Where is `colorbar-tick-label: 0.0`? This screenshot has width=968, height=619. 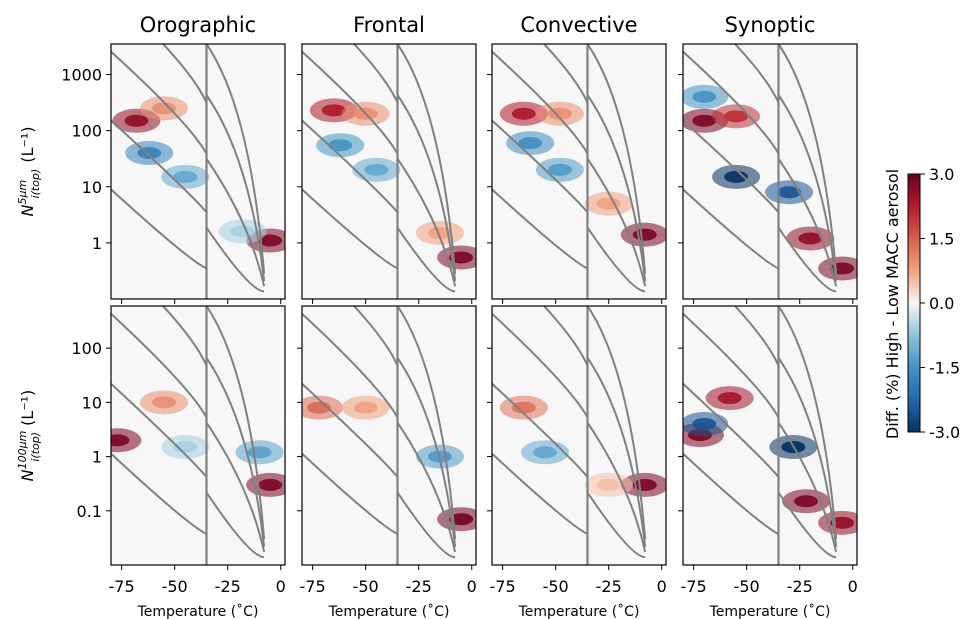
colorbar-tick-label: 0.0 is located at coordinates (941, 303).